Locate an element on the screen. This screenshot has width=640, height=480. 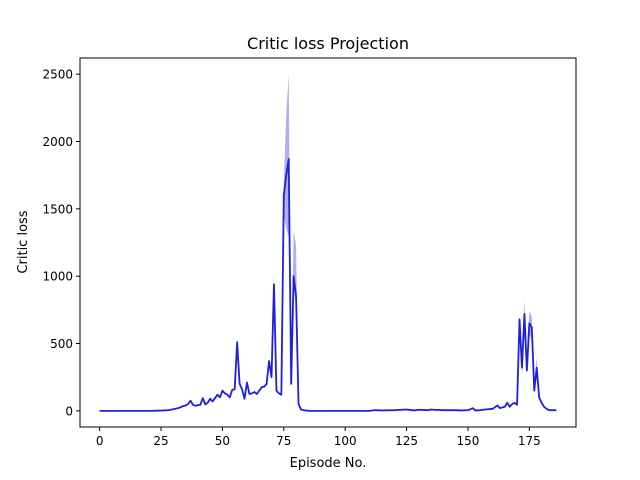
y-axis-label: Critic loss is located at coordinates (23, 241).